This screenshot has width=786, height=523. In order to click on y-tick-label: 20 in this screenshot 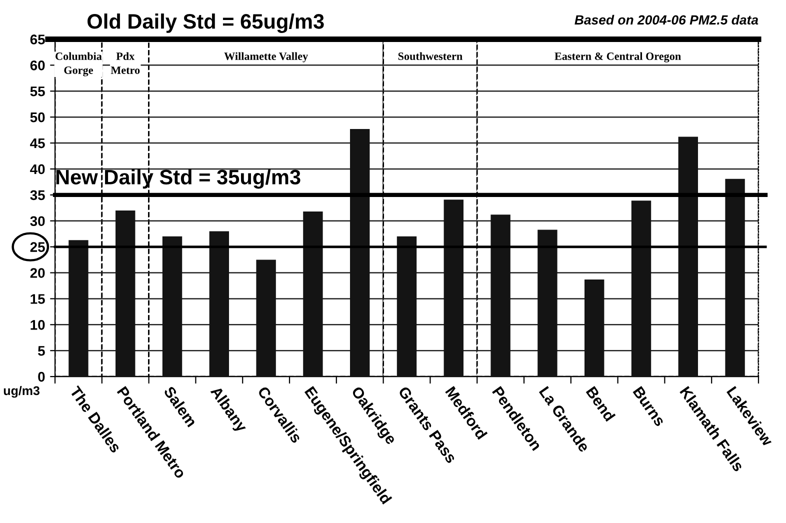, I will do `click(37, 273)`.